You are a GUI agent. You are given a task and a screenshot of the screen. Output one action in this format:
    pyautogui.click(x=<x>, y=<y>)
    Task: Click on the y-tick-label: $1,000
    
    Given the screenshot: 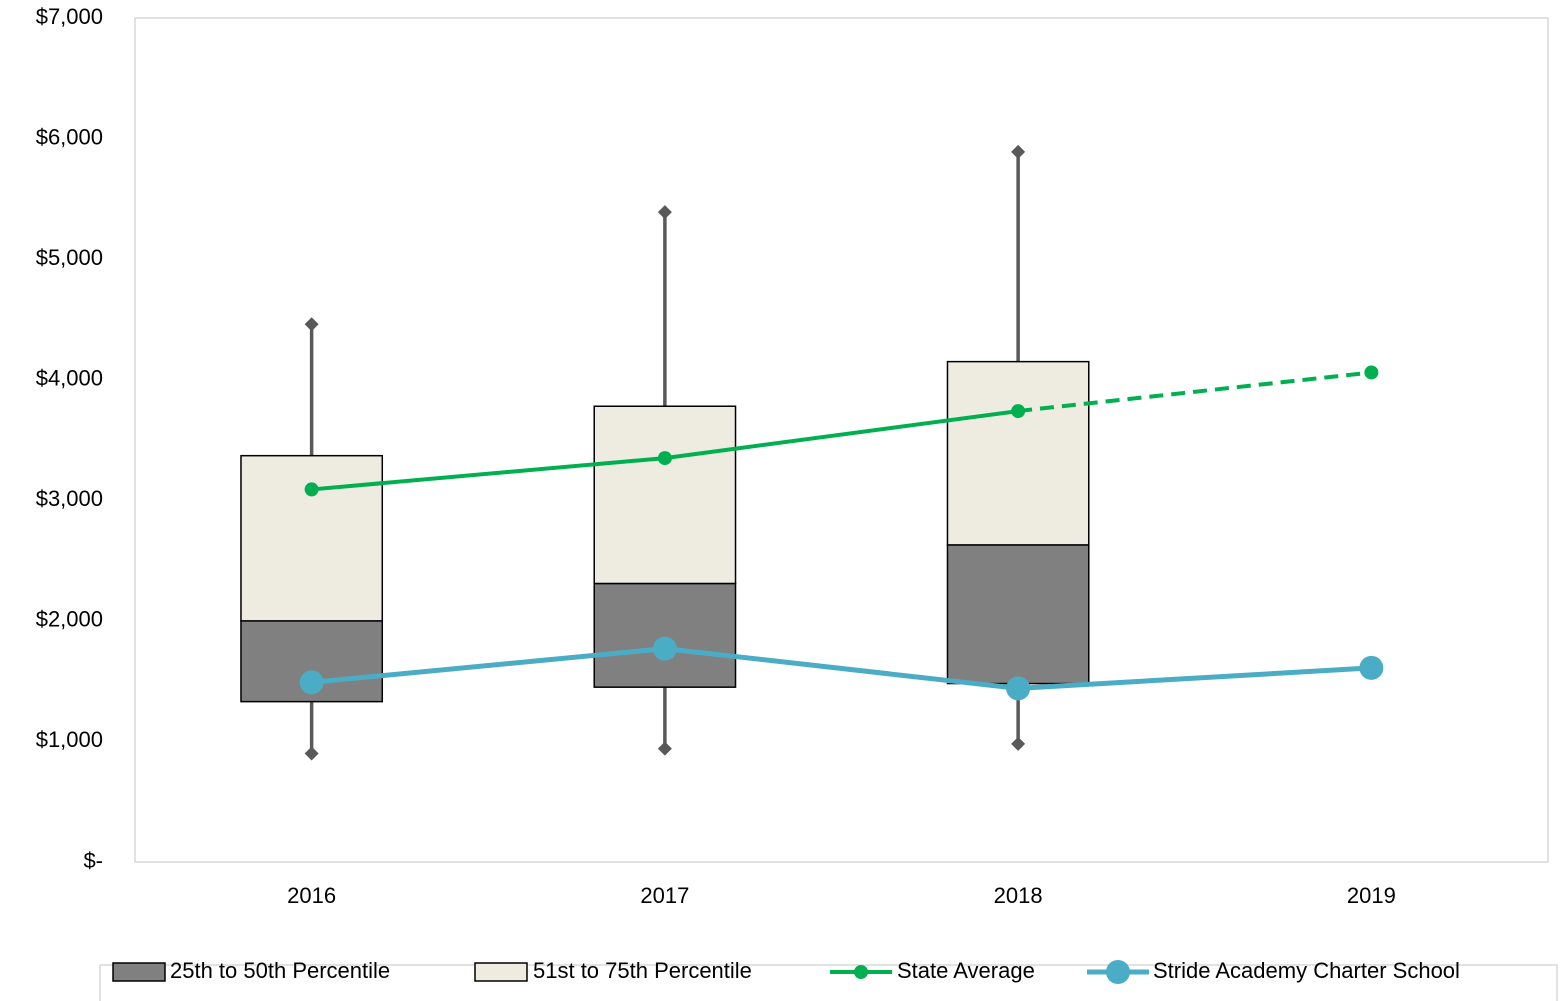 What is the action you would take?
    pyautogui.click(x=69, y=739)
    